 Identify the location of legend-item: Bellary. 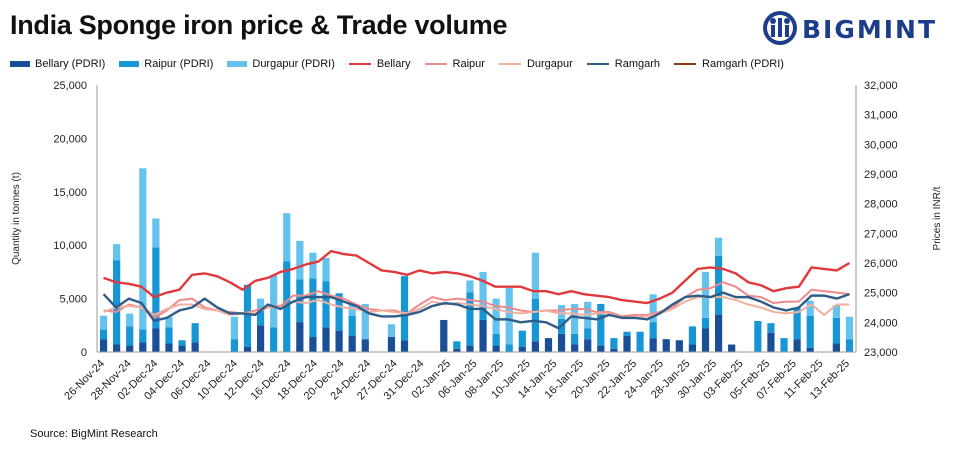
(379, 64).